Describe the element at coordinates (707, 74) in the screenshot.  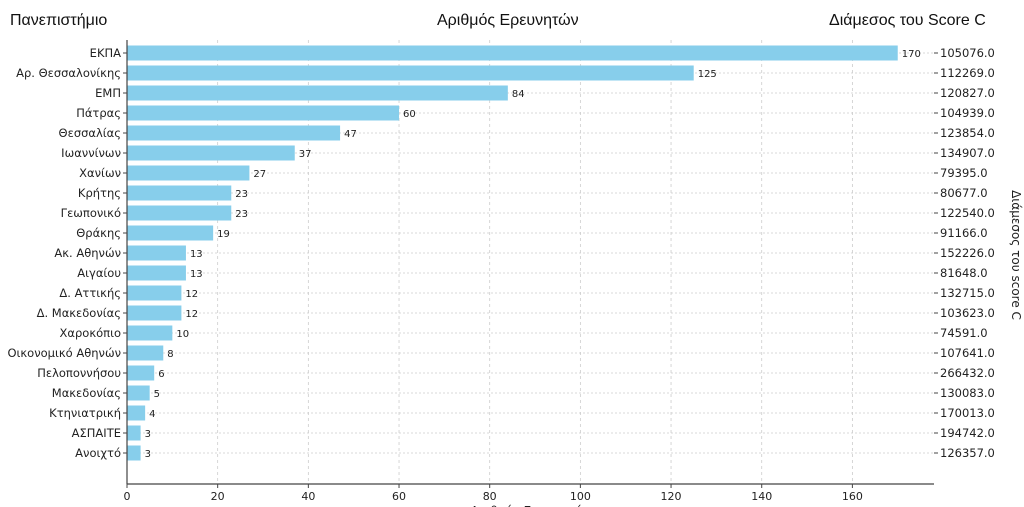
I see `data-label: 125` at that location.